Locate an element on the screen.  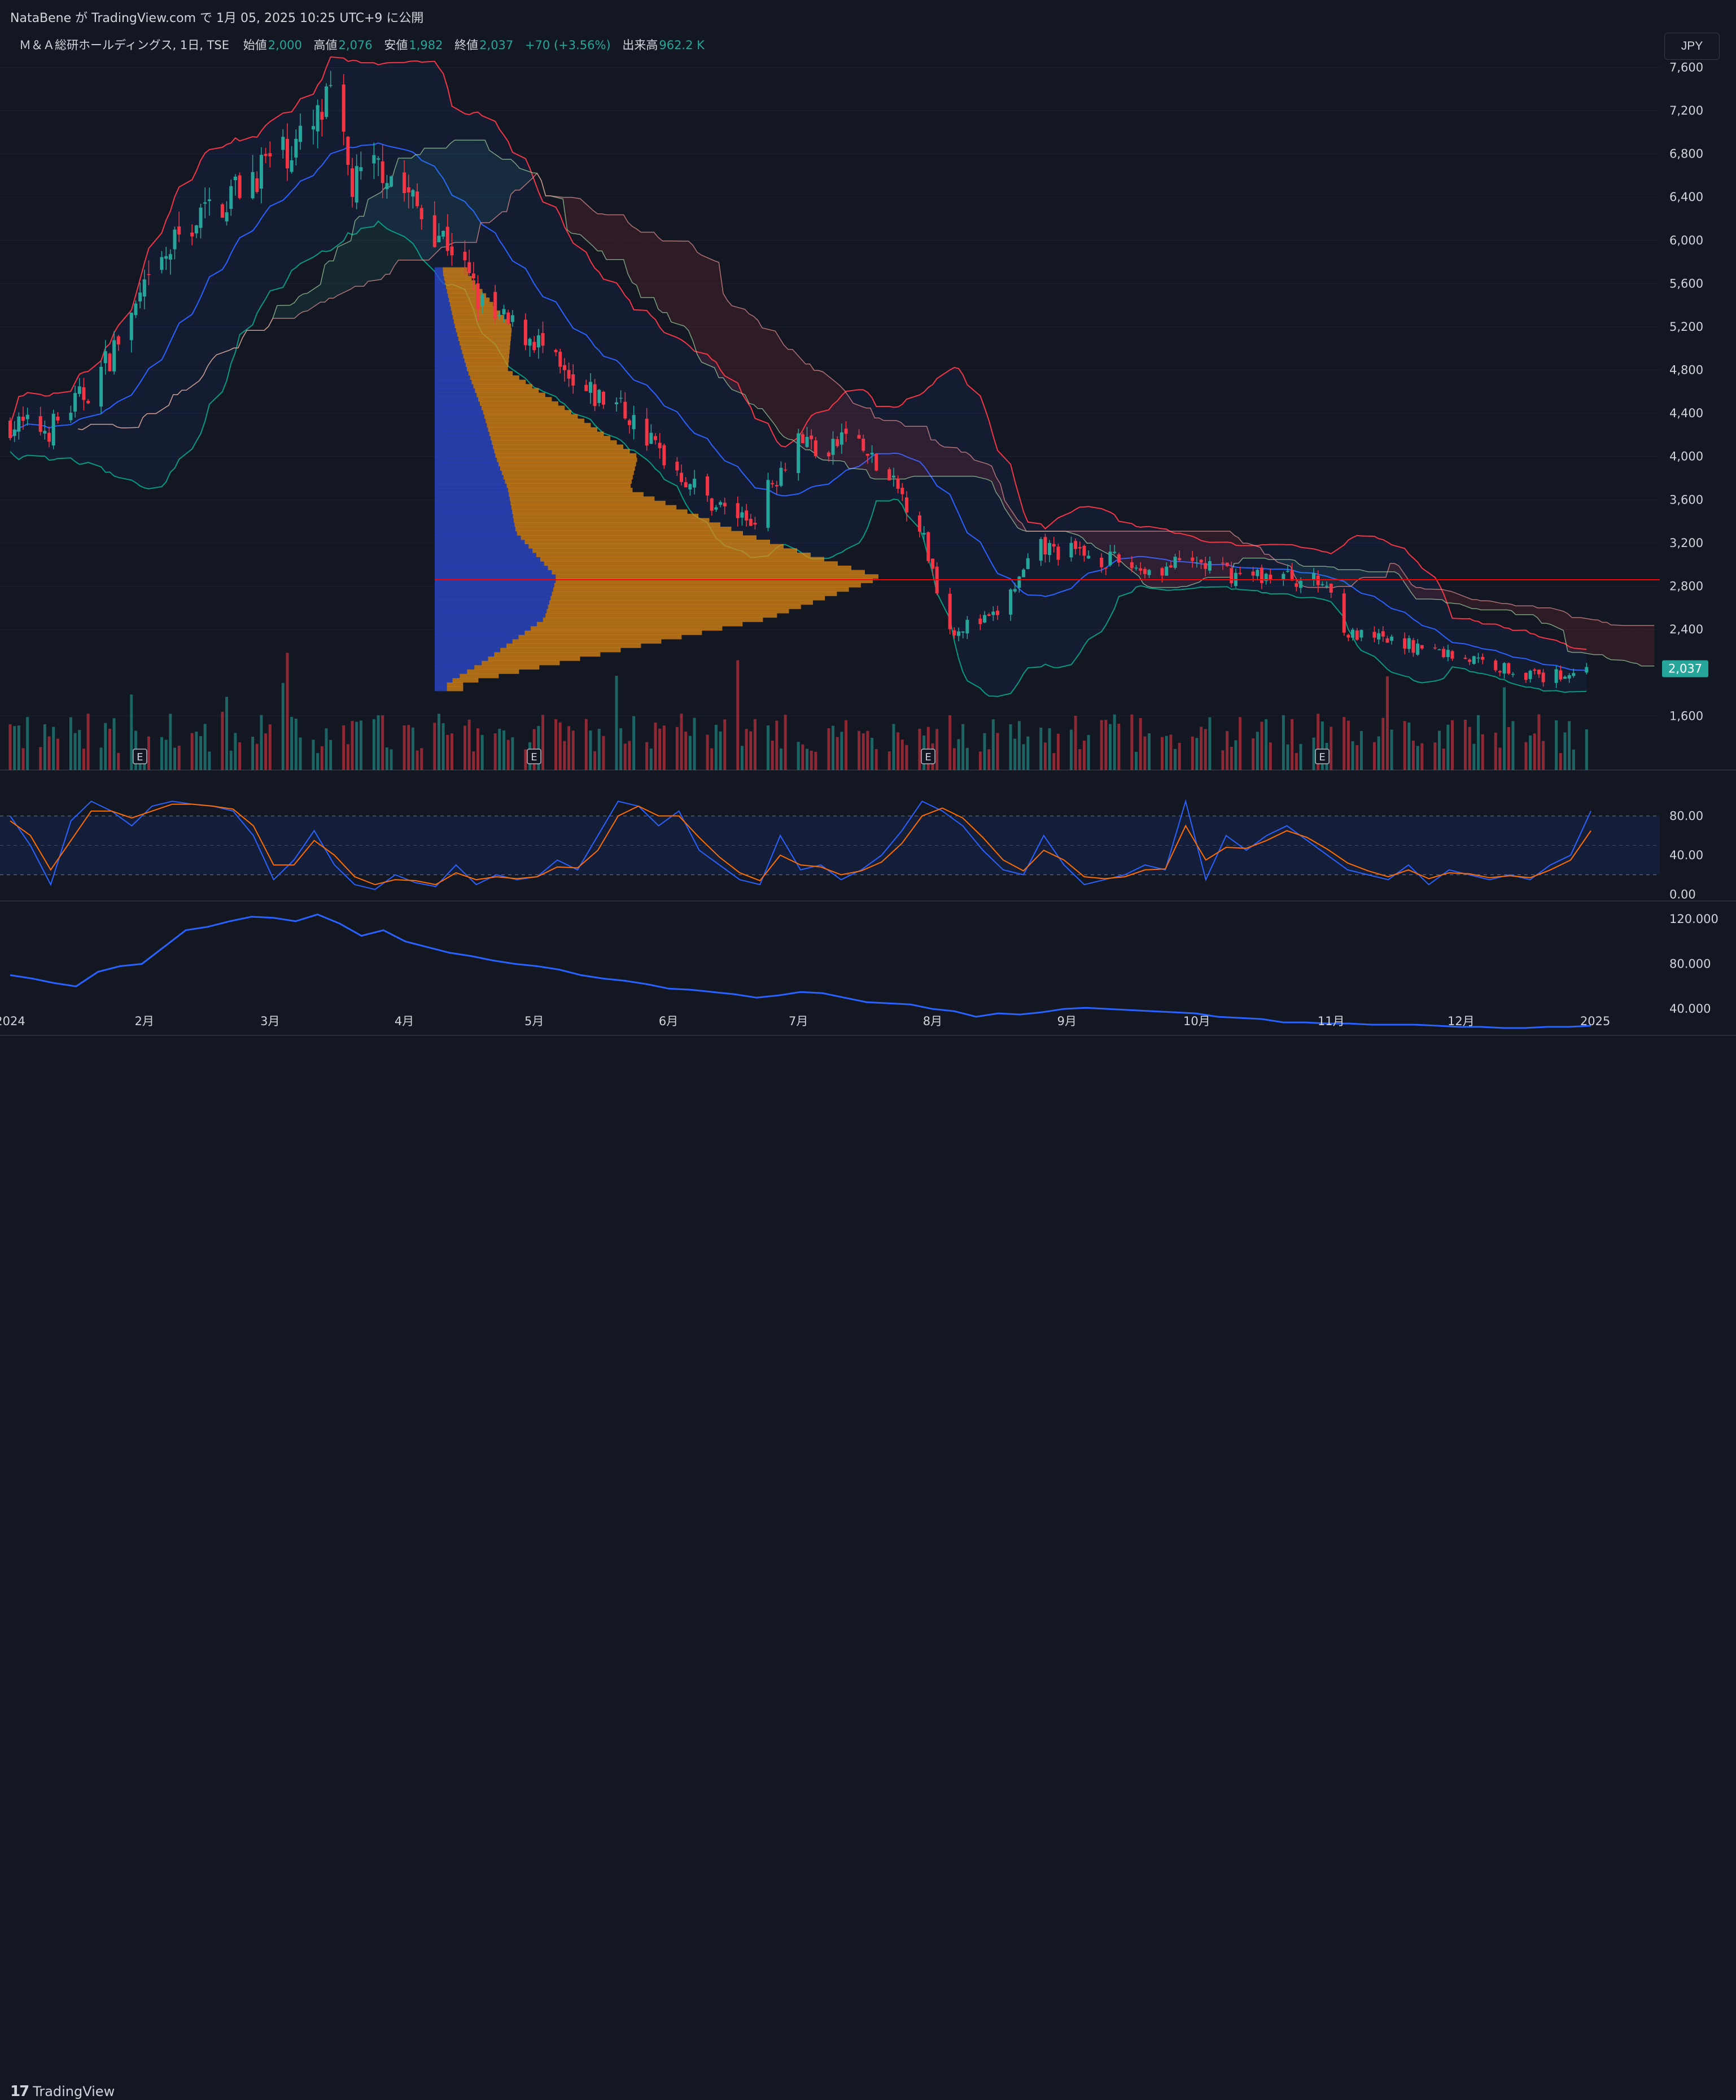
tradingview-logo: 17 TradingView is located at coordinates (63, 2091).